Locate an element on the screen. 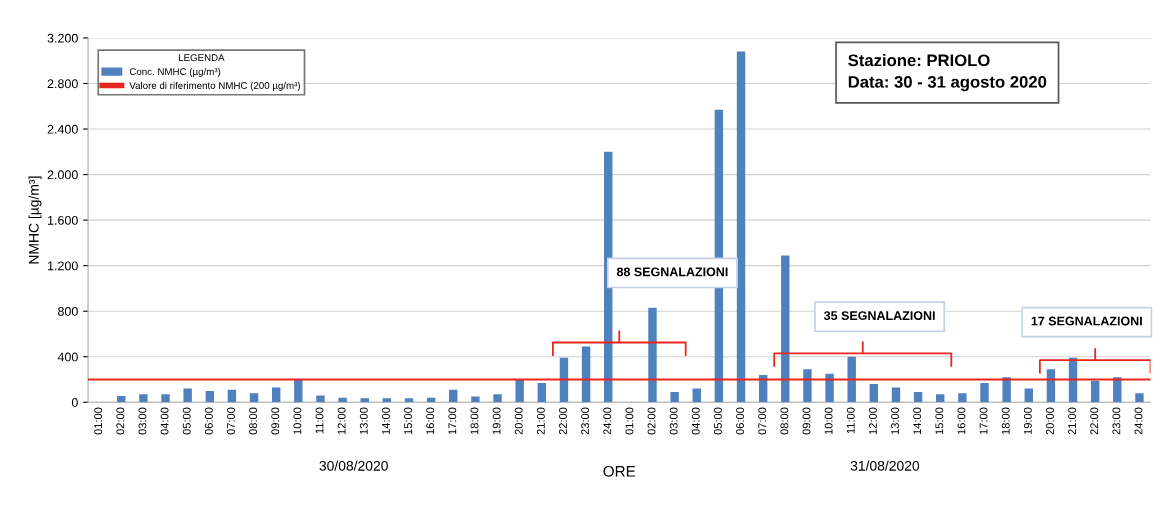 This screenshot has width=1174, height=506. y-tick-label: 1.600 is located at coordinates (63, 220).